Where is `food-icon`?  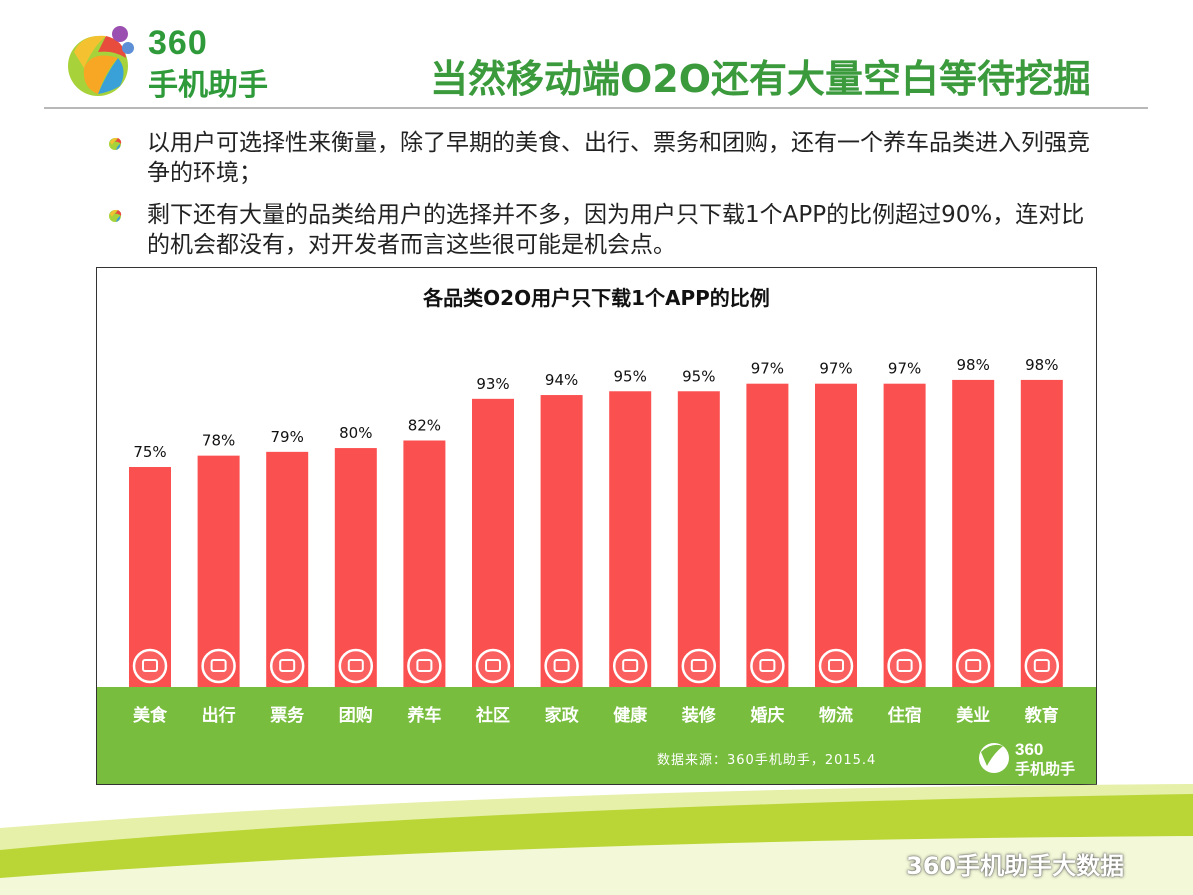
food-icon is located at coordinates (150, 666).